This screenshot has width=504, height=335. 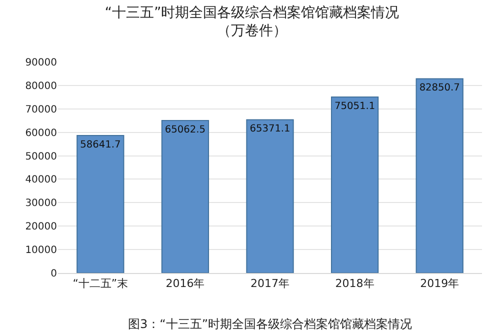 I want to click on y-tick-label: 60000, so click(x=41, y=133).